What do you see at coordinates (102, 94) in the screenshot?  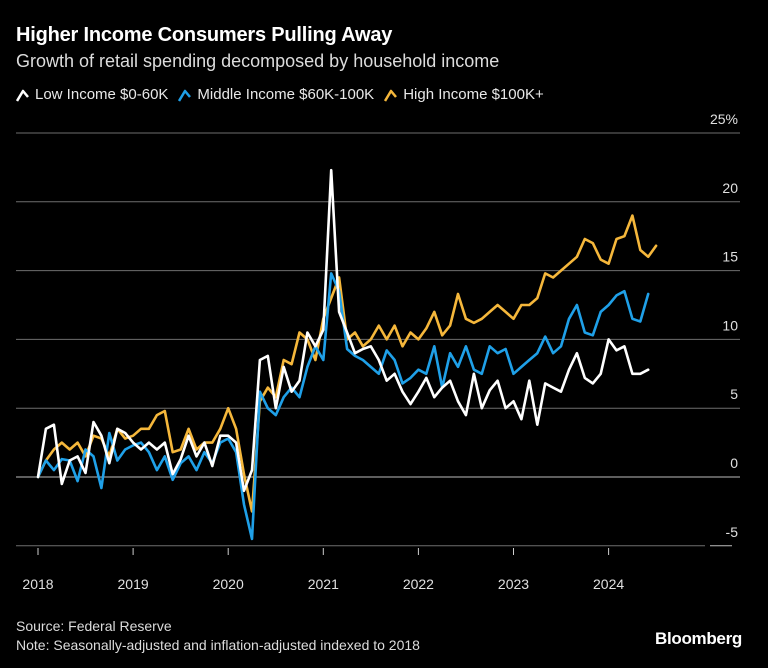 I see `legend-label-low: Low Income $0-60K` at bounding box center [102, 94].